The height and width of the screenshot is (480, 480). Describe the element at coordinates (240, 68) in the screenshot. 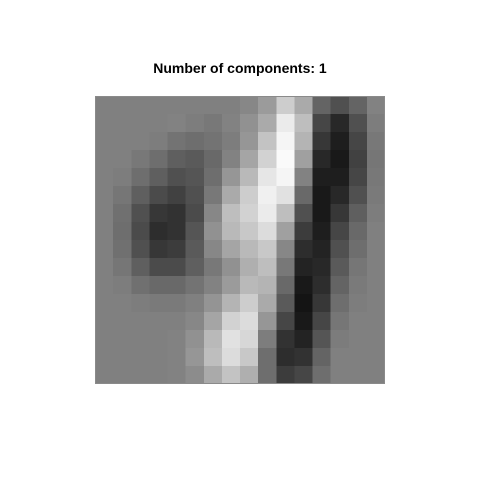

I see `chart-title: Number of components: 1` at that location.